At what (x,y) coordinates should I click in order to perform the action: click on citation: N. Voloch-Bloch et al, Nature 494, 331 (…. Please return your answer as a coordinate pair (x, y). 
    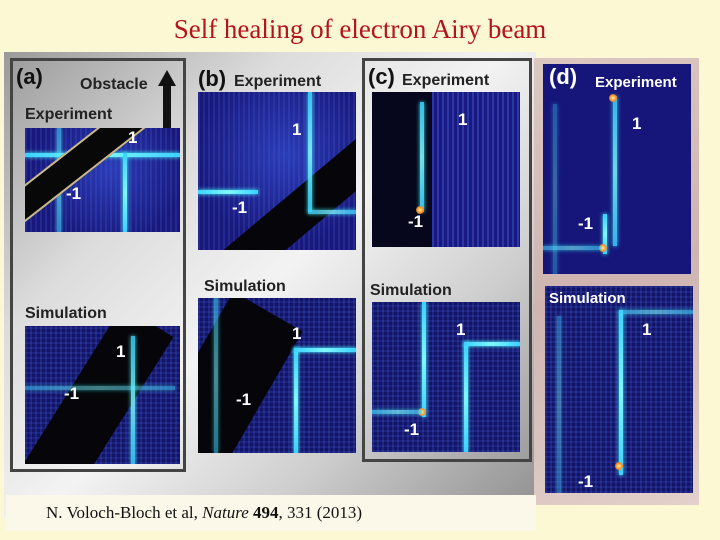
    Looking at the image, I should click on (204, 513).